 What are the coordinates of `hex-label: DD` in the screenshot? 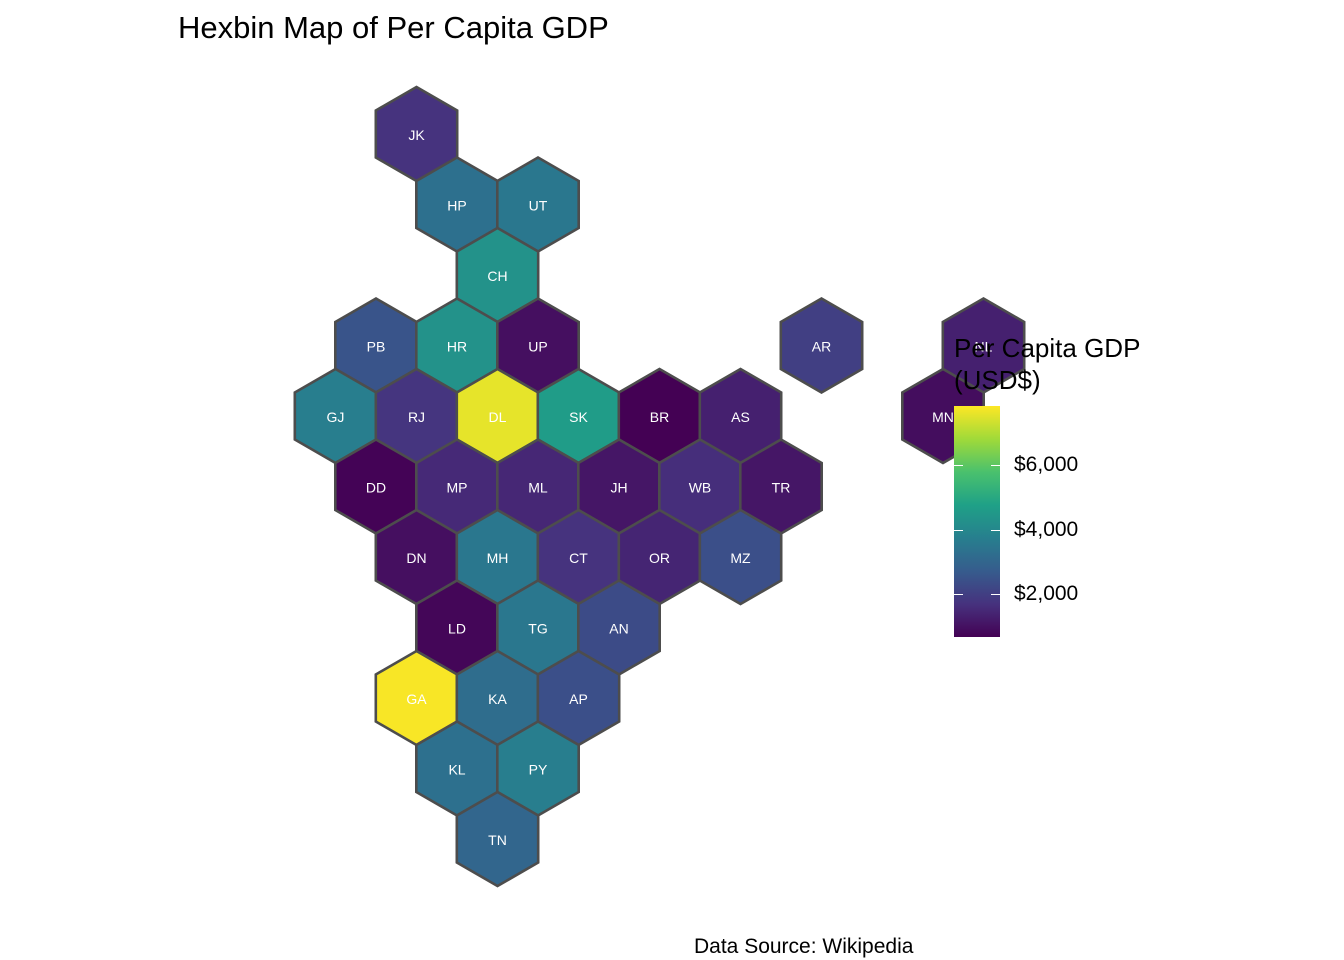 It's located at (376, 488).